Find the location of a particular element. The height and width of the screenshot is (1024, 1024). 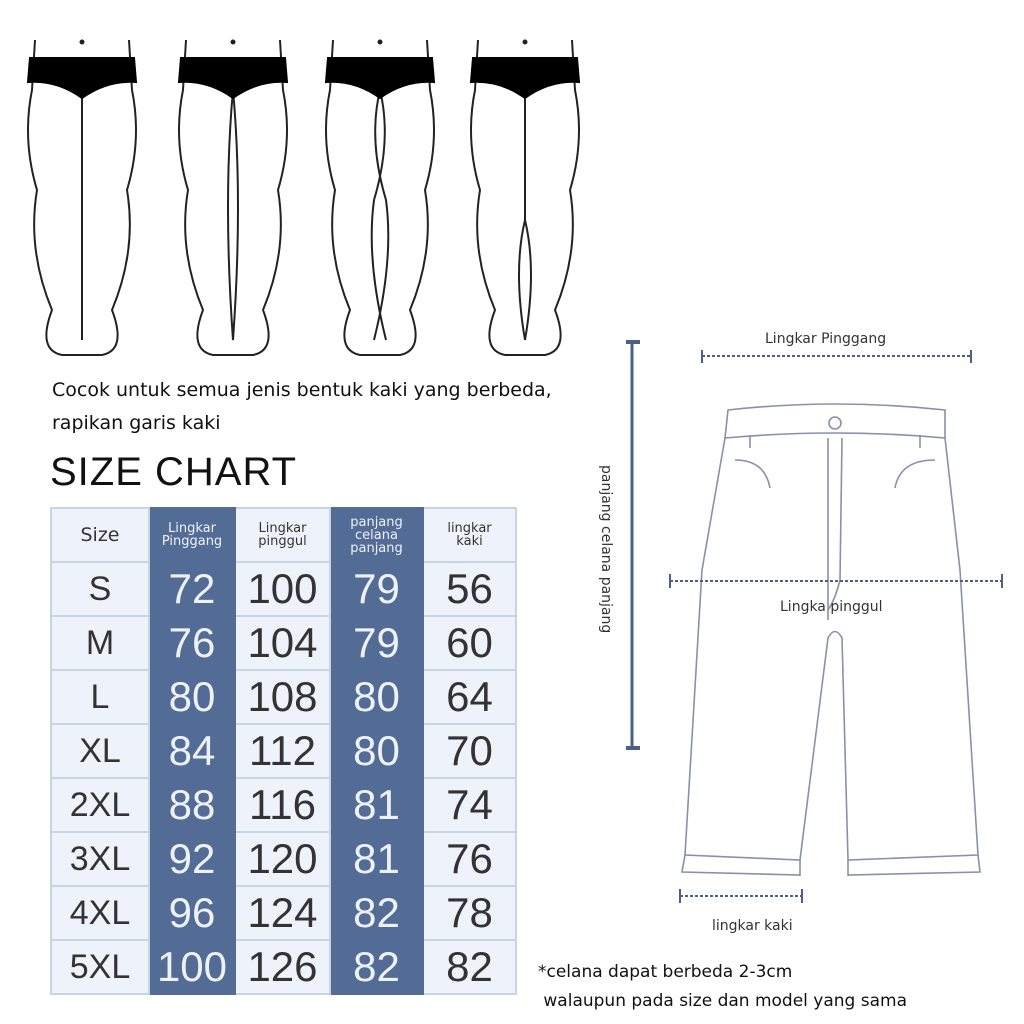

waist-measure-line is located at coordinates (836, 356).